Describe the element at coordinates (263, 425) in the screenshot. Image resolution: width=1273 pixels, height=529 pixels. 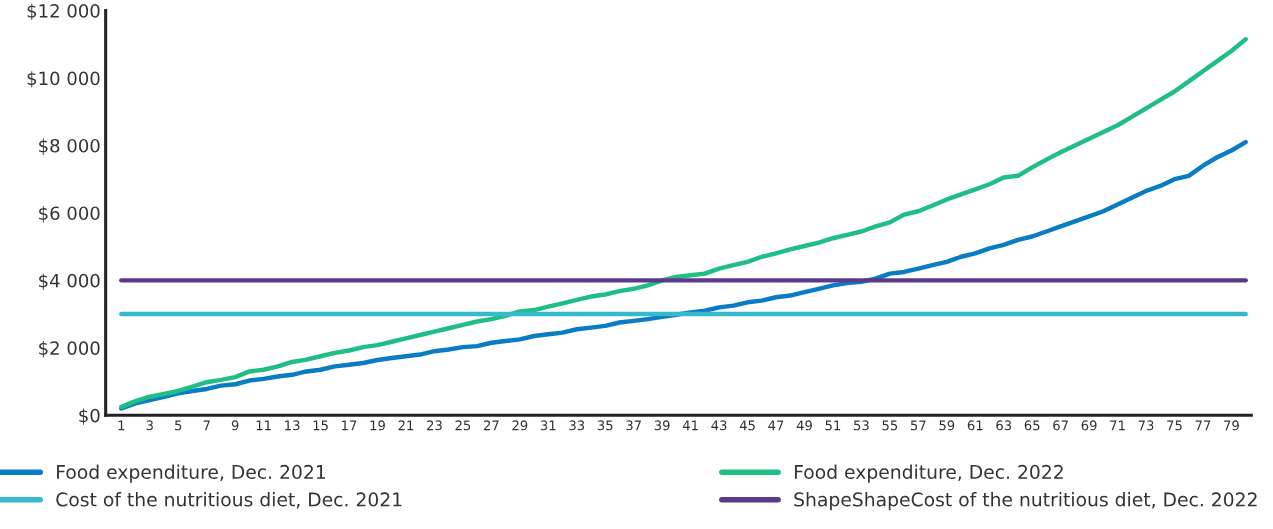
I see `x-tick-label: 11` at that location.